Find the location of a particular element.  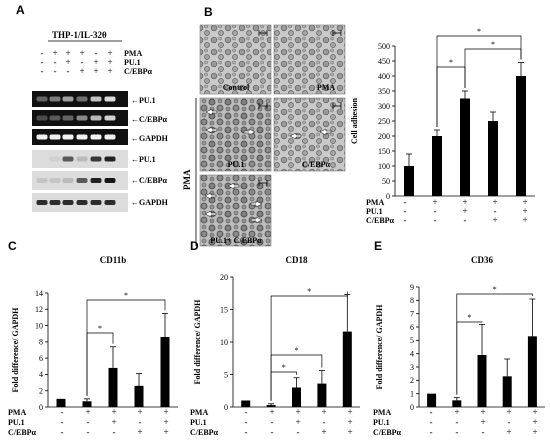

gel-protein-pu1 is located at coordinates (80, 159).